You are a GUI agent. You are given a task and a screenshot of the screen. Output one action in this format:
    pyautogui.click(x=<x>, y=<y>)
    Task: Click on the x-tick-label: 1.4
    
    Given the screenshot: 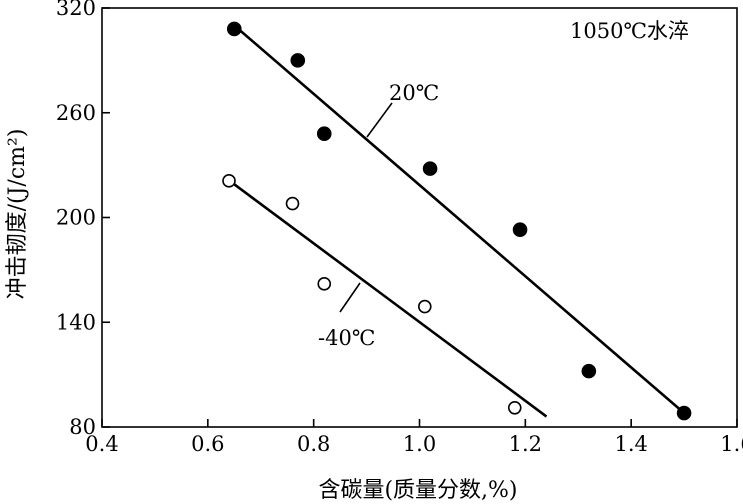 What is the action you would take?
    pyautogui.click(x=630, y=444)
    